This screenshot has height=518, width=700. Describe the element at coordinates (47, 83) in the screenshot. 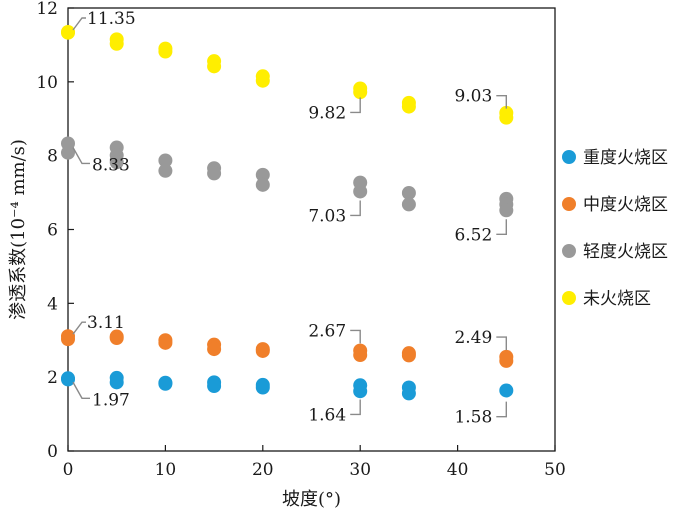

I see `y-tick-label: 10` at that location.